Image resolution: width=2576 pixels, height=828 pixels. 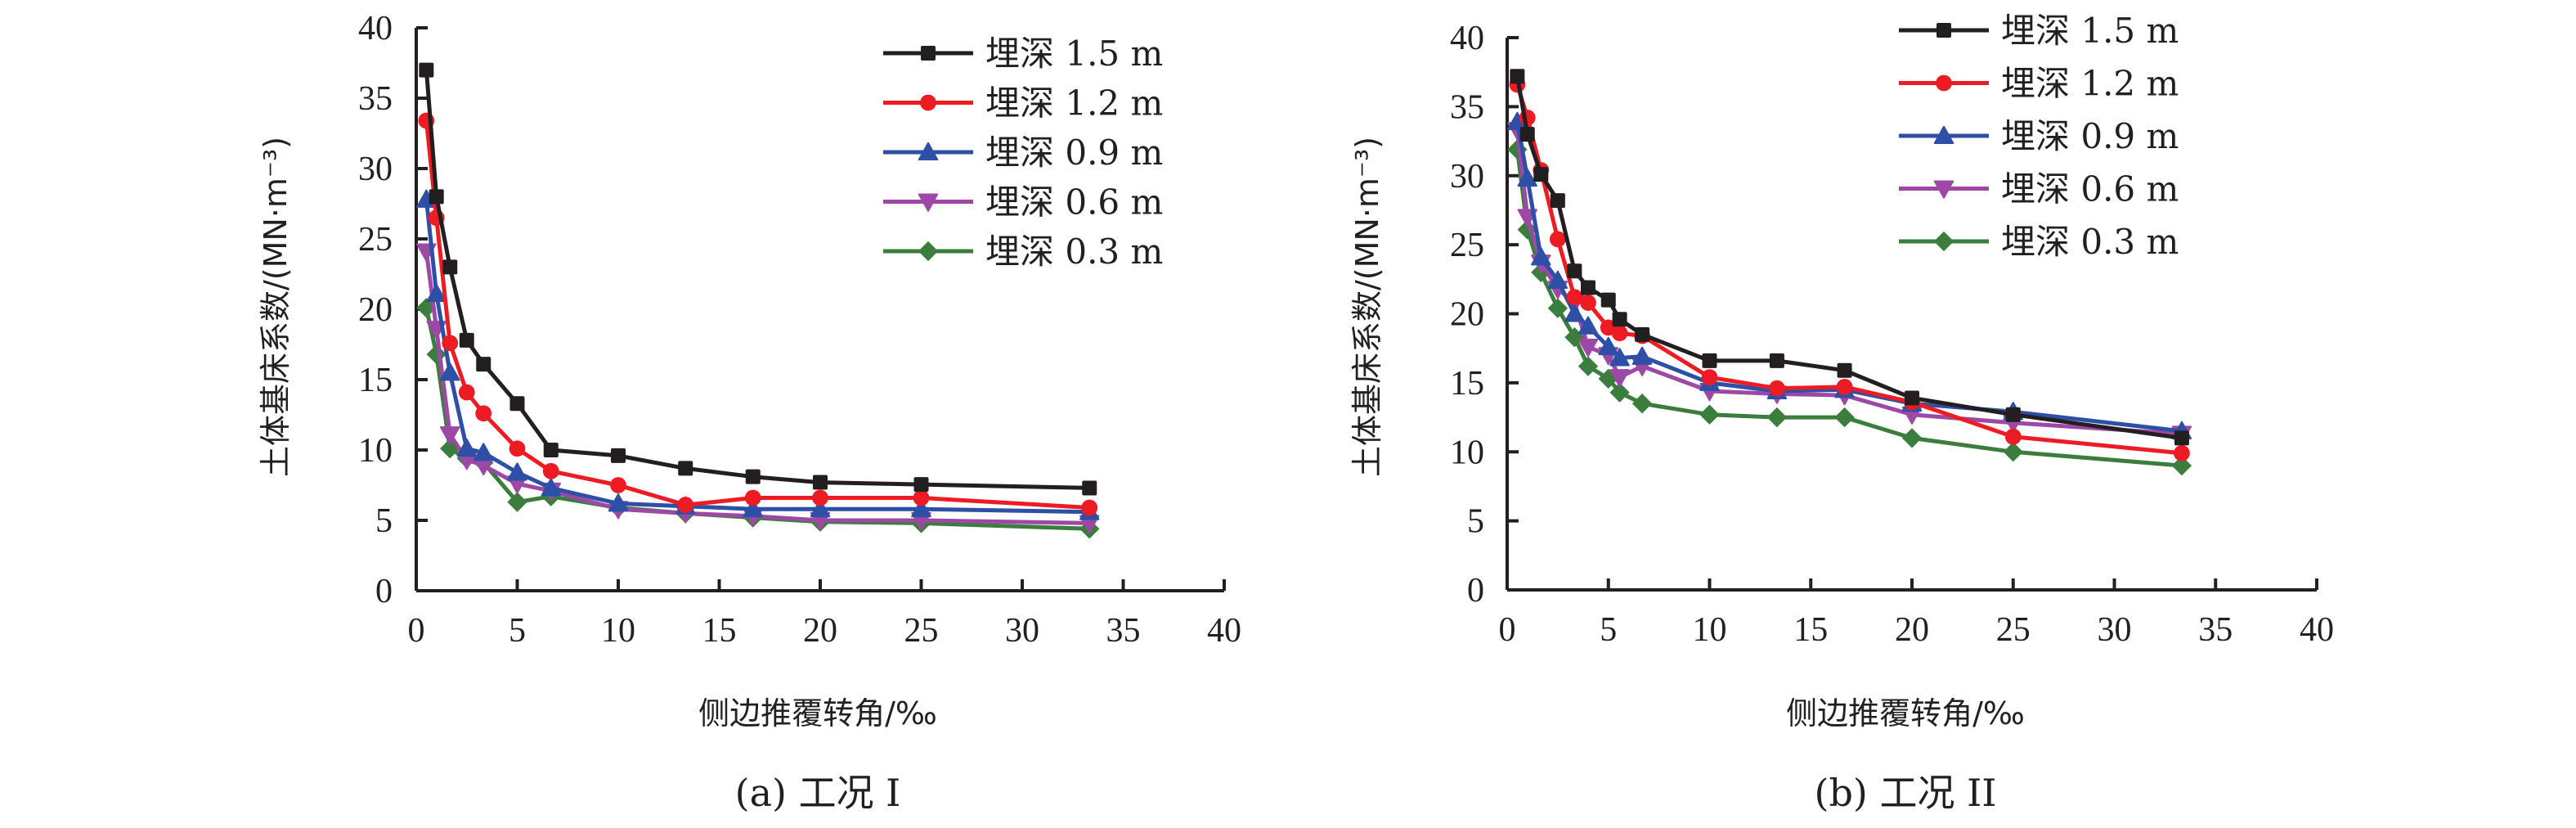 I want to click on legend-item: 埋深 1.2 m, so click(x=2039, y=84).